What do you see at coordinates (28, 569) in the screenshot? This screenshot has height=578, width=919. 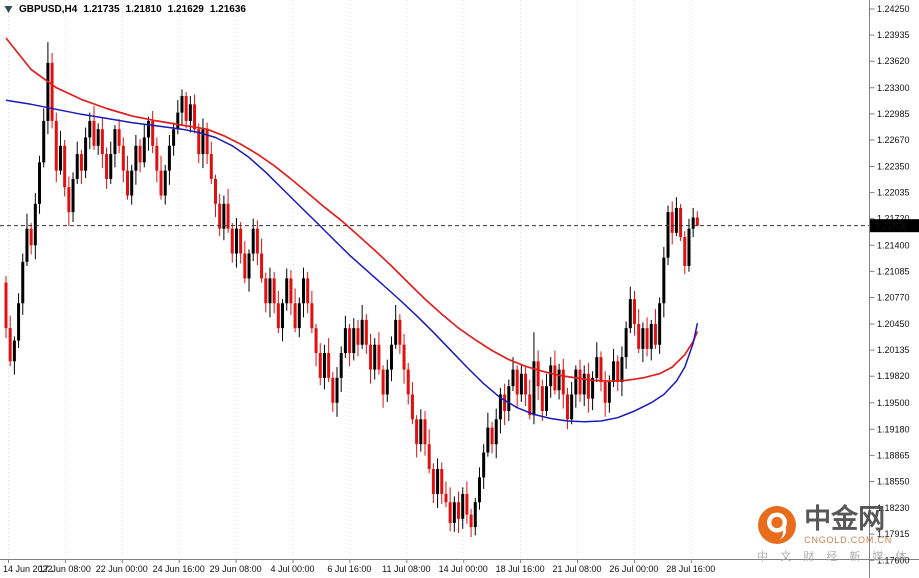 I see `time-axis-label: 14 Jun 2022` at bounding box center [28, 569].